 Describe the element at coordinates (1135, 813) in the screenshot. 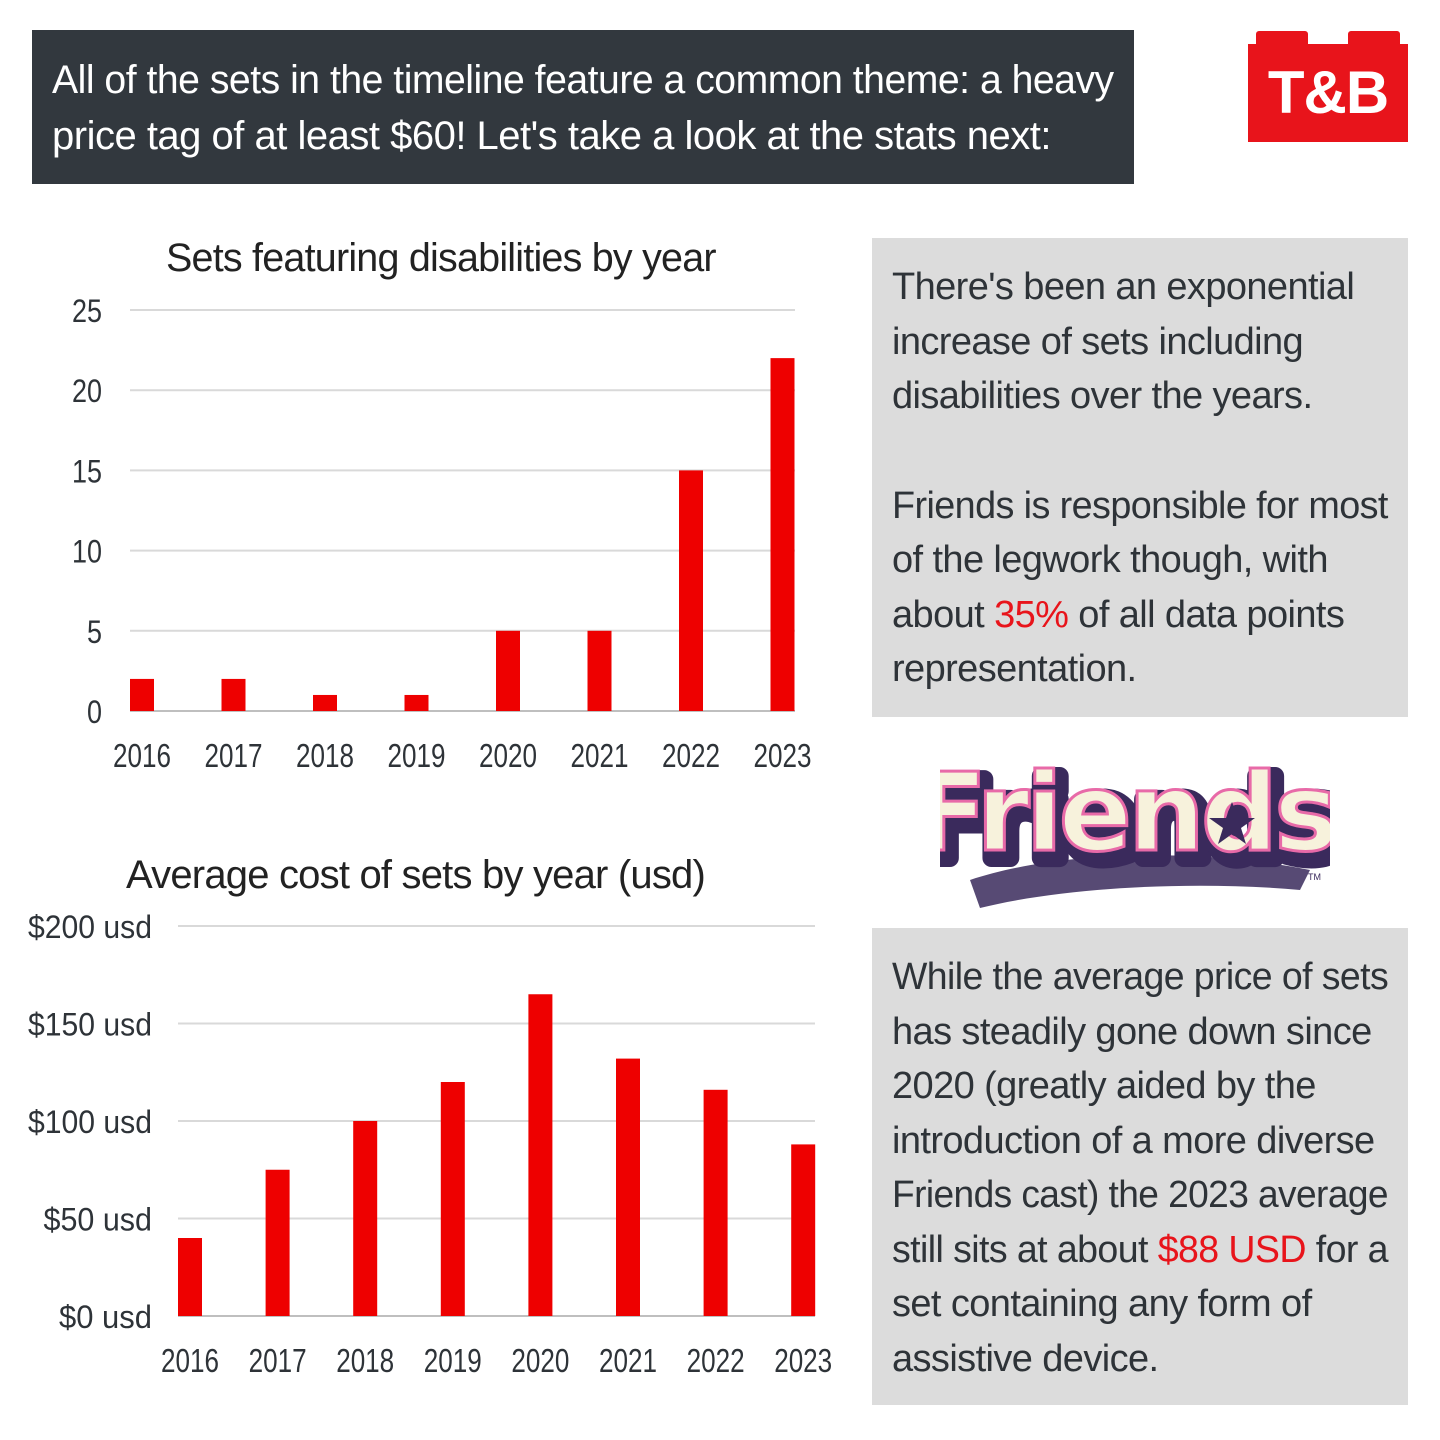

I see `friends-logo-text: Friends` at that location.